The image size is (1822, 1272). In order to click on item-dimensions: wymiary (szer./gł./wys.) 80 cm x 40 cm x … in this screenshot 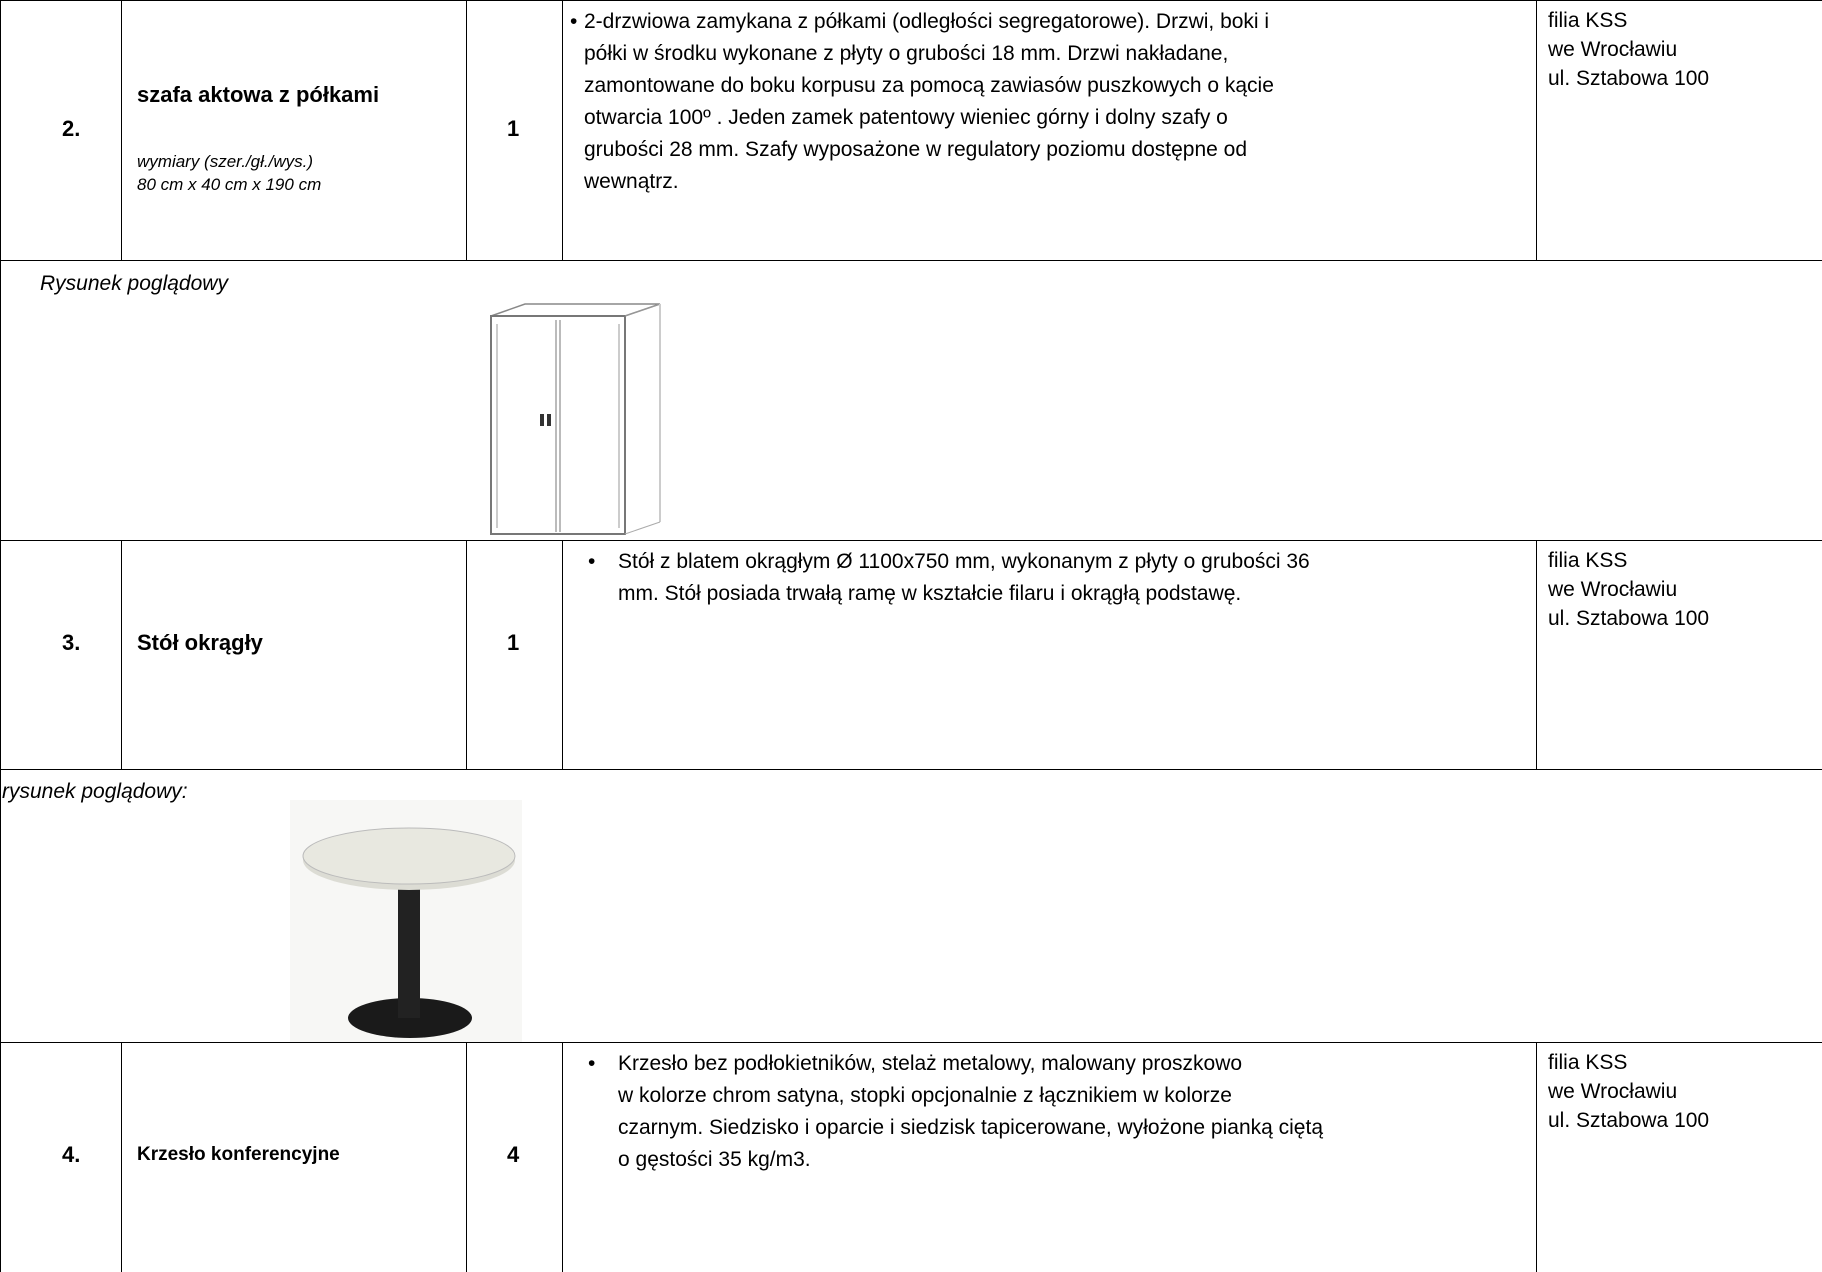, I will do `click(229, 173)`.